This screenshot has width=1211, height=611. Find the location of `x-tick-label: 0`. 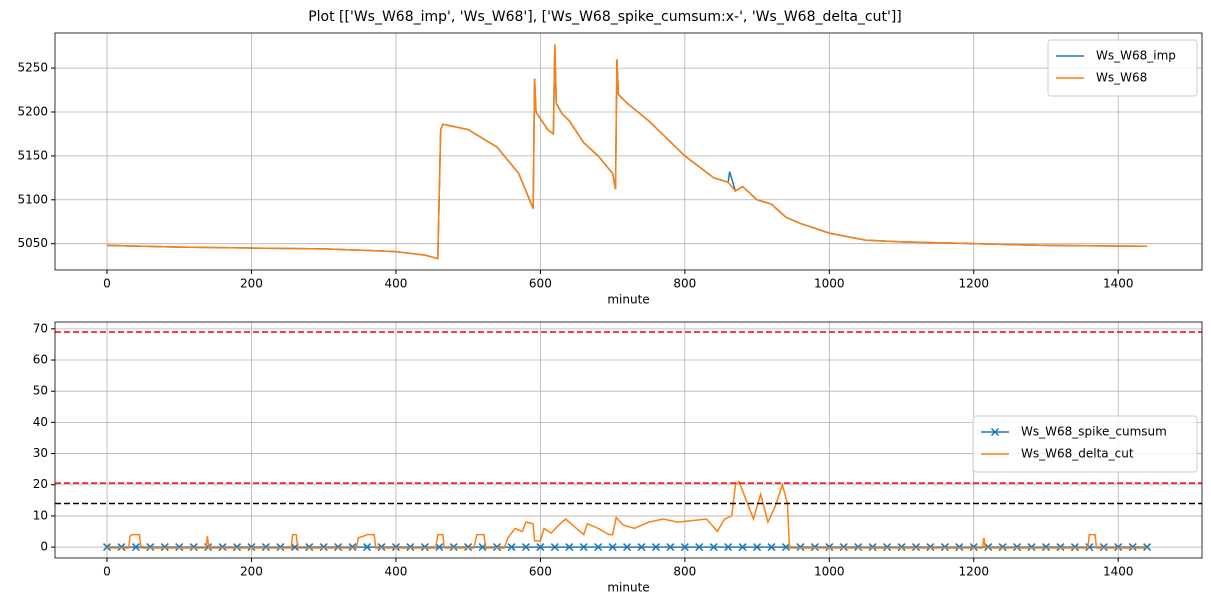

x-tick-label: 0 is located at coordinates (107, 284).